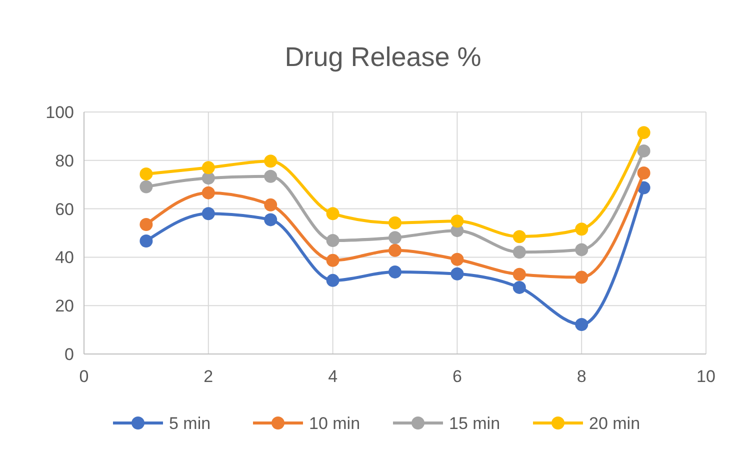  What do you see at coordinates (209, 376) in the screenshot?
I see `x-tick-label: 2` at bounding box center [209, 376].